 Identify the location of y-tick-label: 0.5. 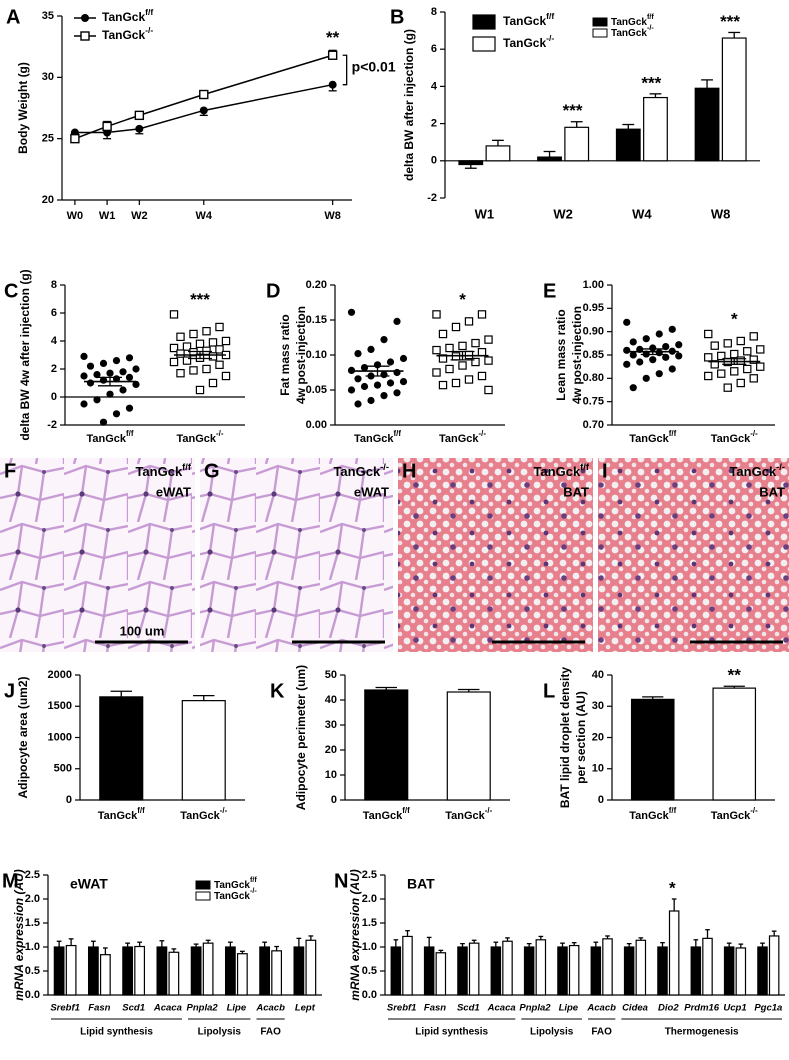
(32, 971).